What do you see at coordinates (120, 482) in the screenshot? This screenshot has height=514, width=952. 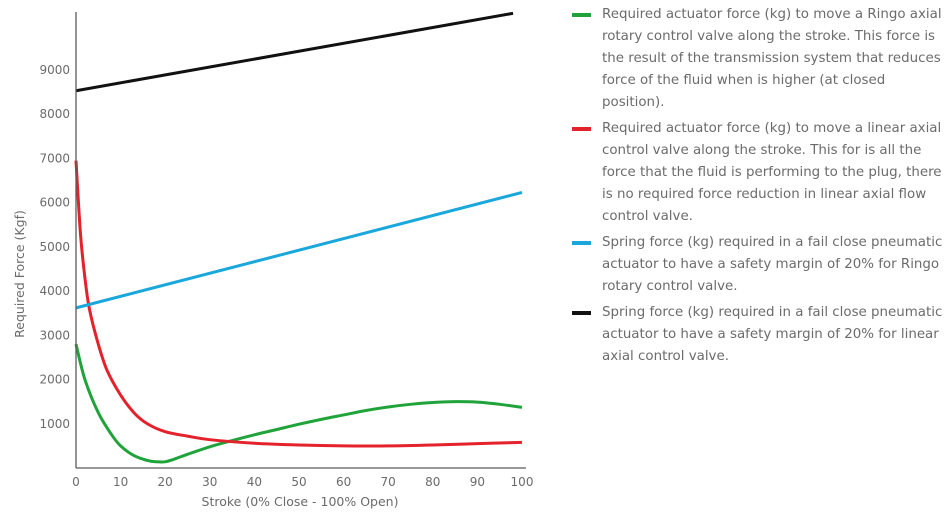 I see `x-tick-label: 10` at bounding box center [120, 482].